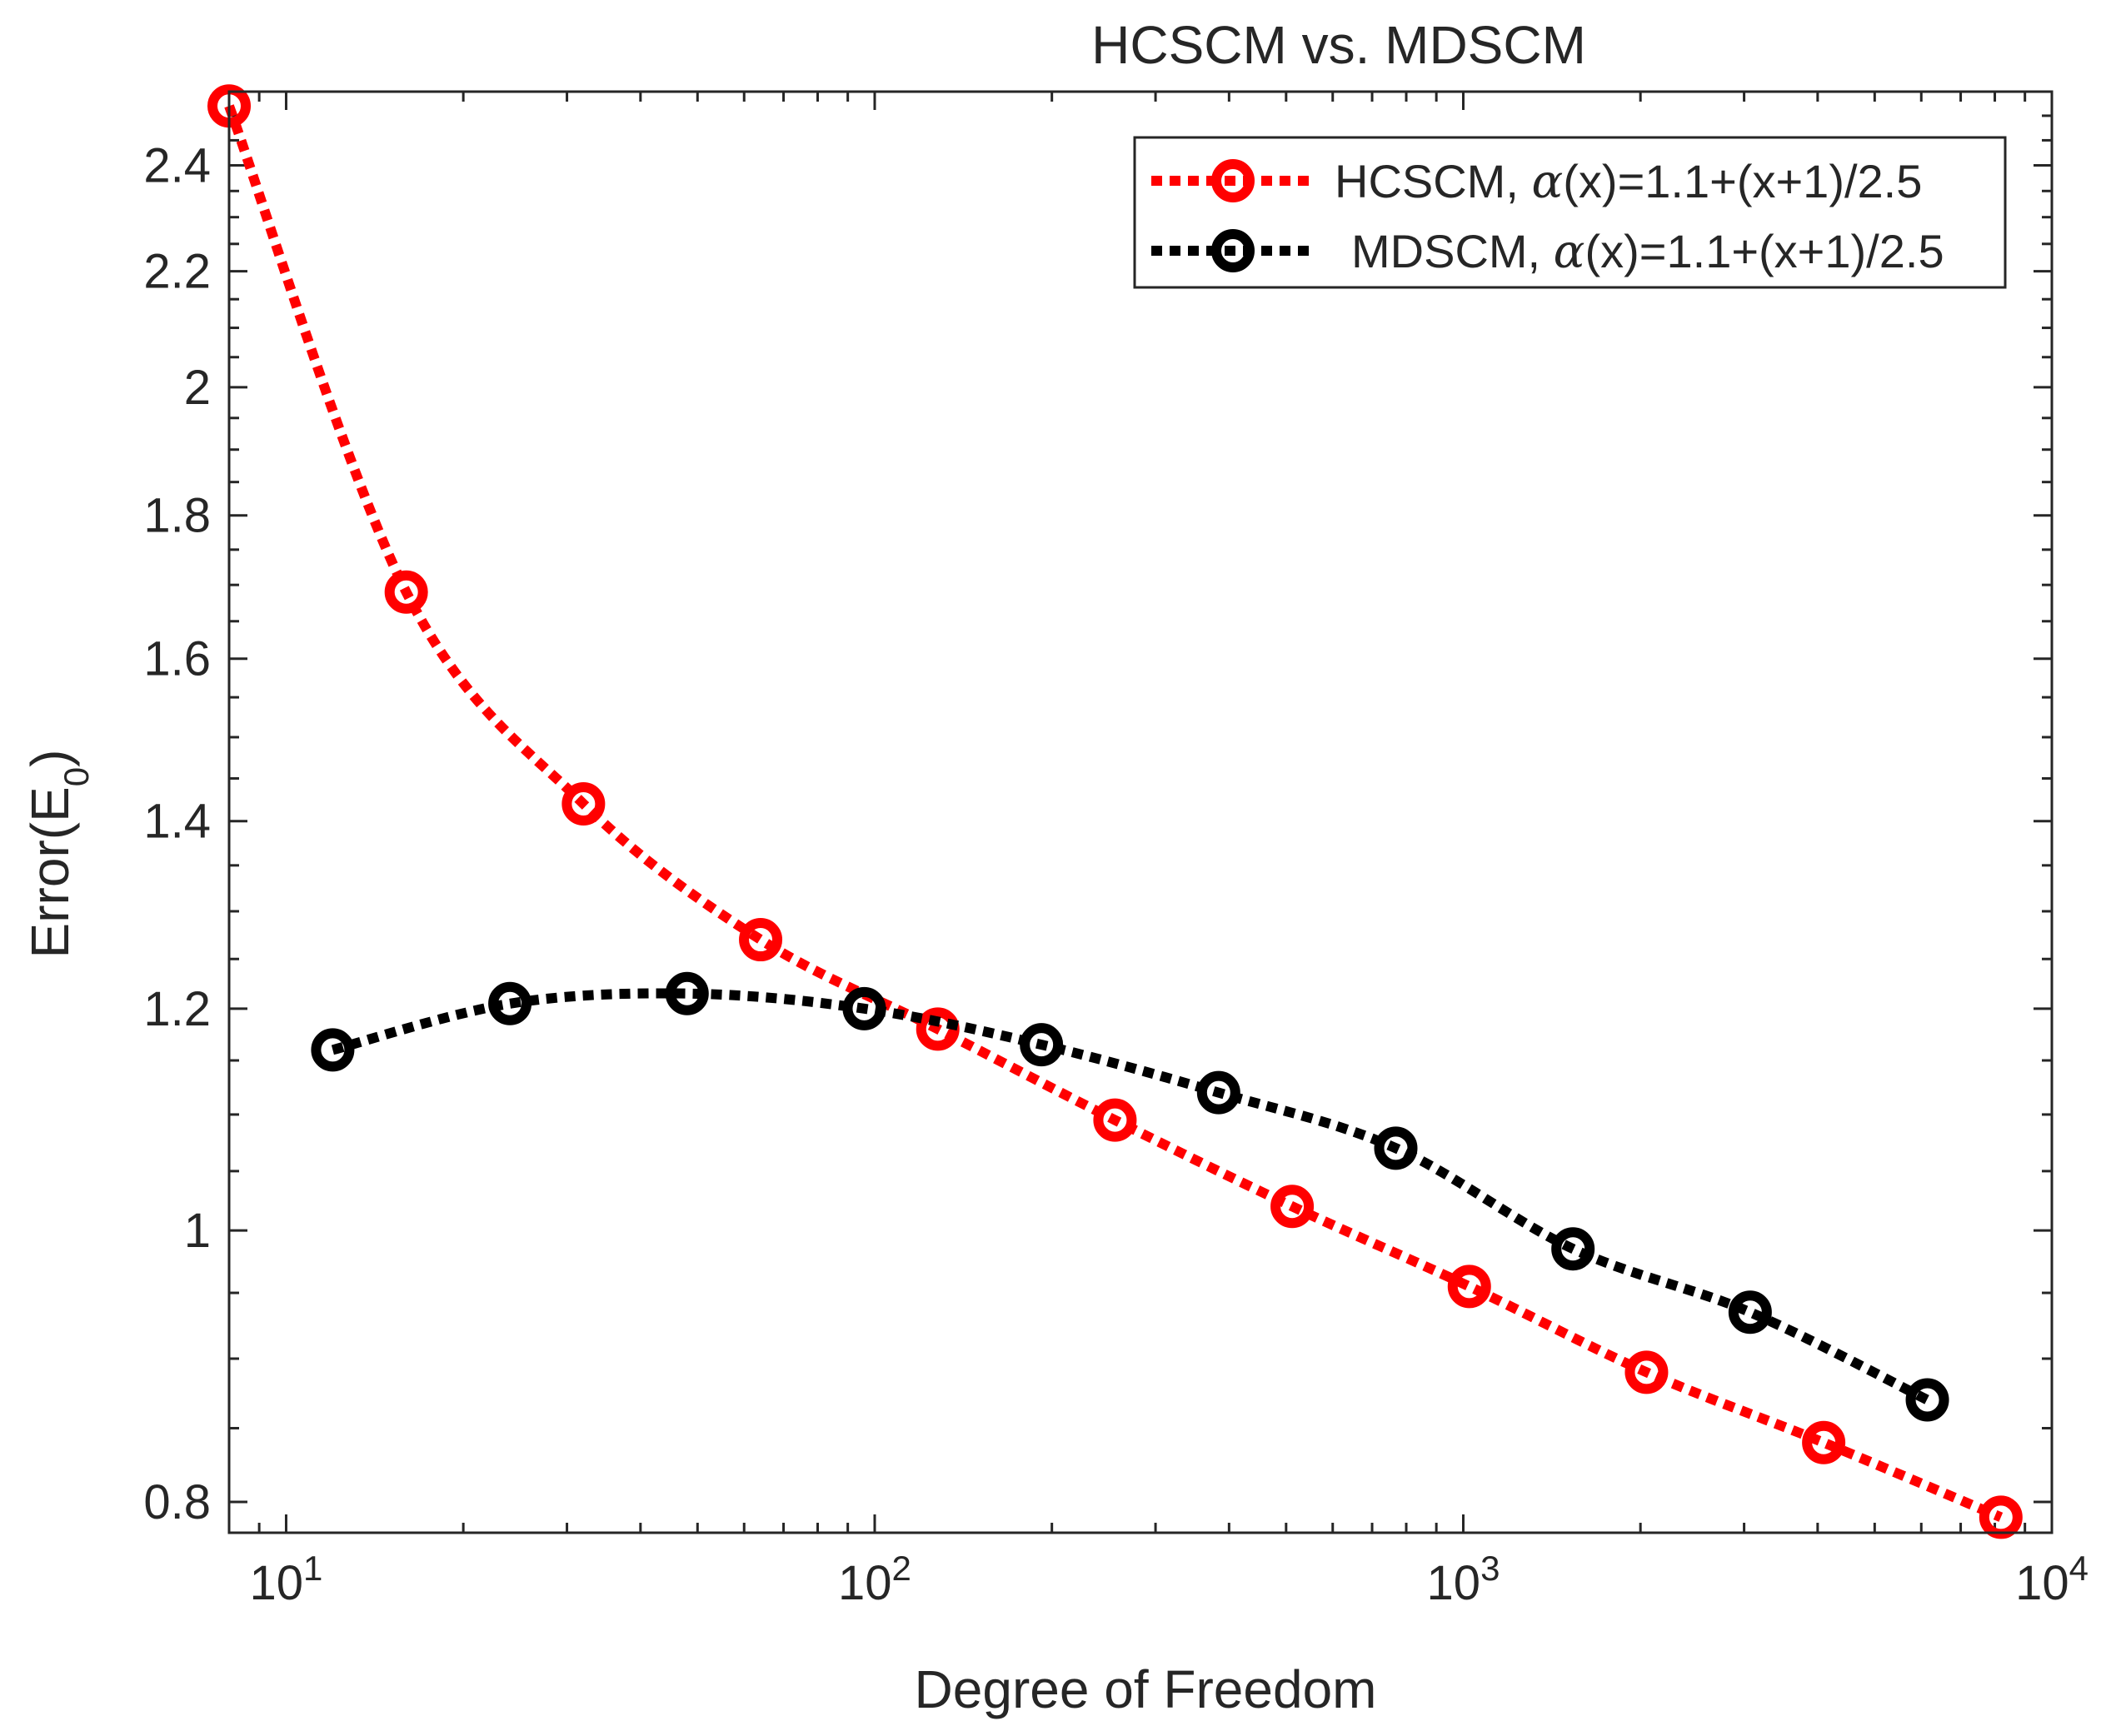  What do you see at coordinates (2052, 1580) in the screenshot?
I see `x-tick-label: 10⁴` at bounding box center [2052, 1580].